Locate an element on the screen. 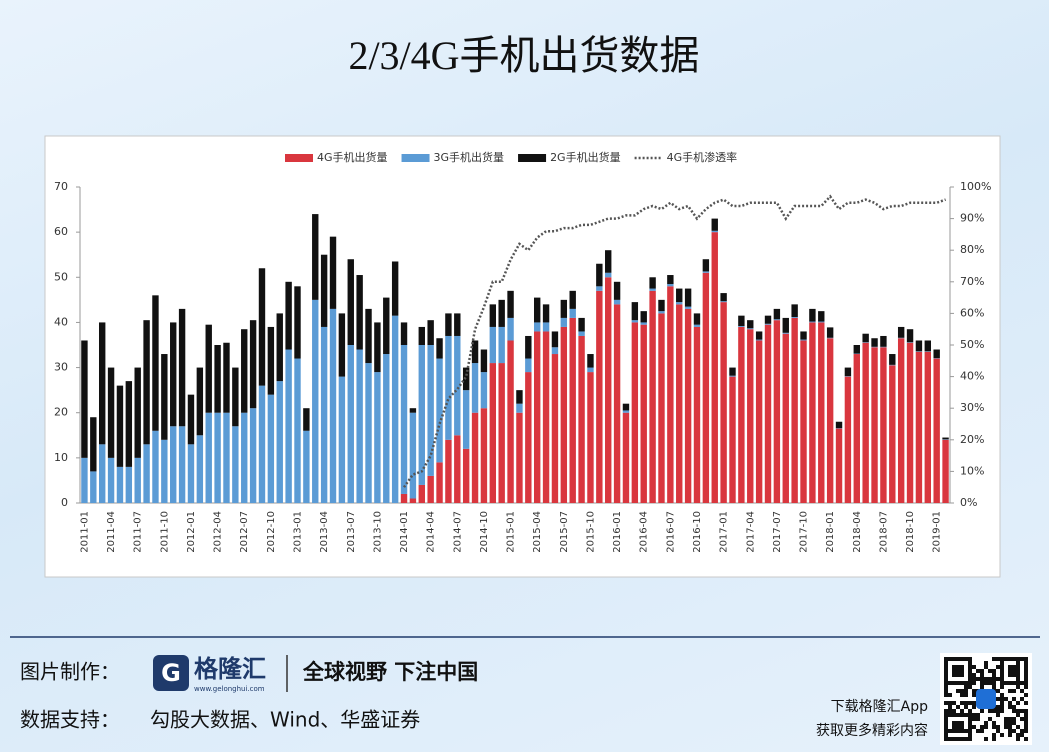 The image size is (1049, 752). title: 2/3/4G手机出货数据 is located at coordinates (523, 55).